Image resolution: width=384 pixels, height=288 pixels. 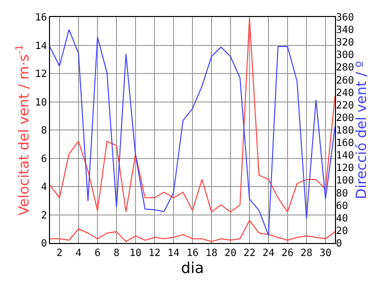 What do you see at coordinates (345, 68) in the screenshot?
I see `y2-tick-label: 280` at bounding box center [345, 68].